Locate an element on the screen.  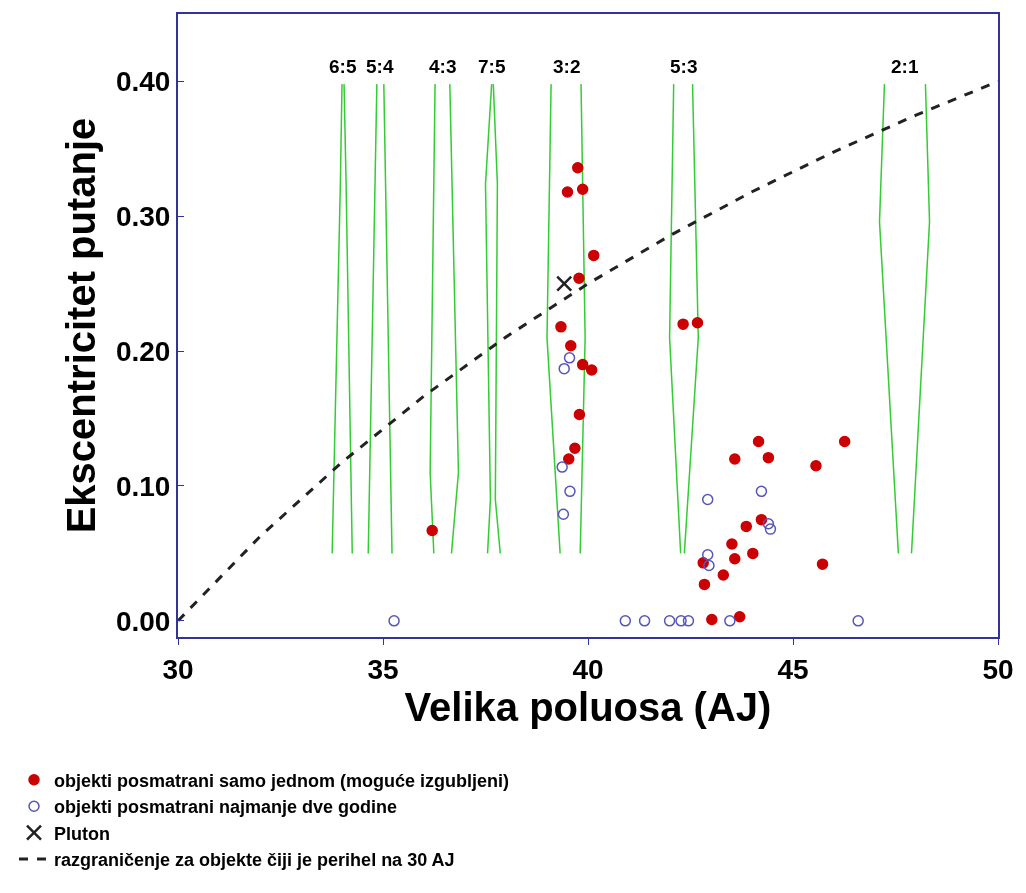
annotation: 5:3 is located at coordinates (684, 66).